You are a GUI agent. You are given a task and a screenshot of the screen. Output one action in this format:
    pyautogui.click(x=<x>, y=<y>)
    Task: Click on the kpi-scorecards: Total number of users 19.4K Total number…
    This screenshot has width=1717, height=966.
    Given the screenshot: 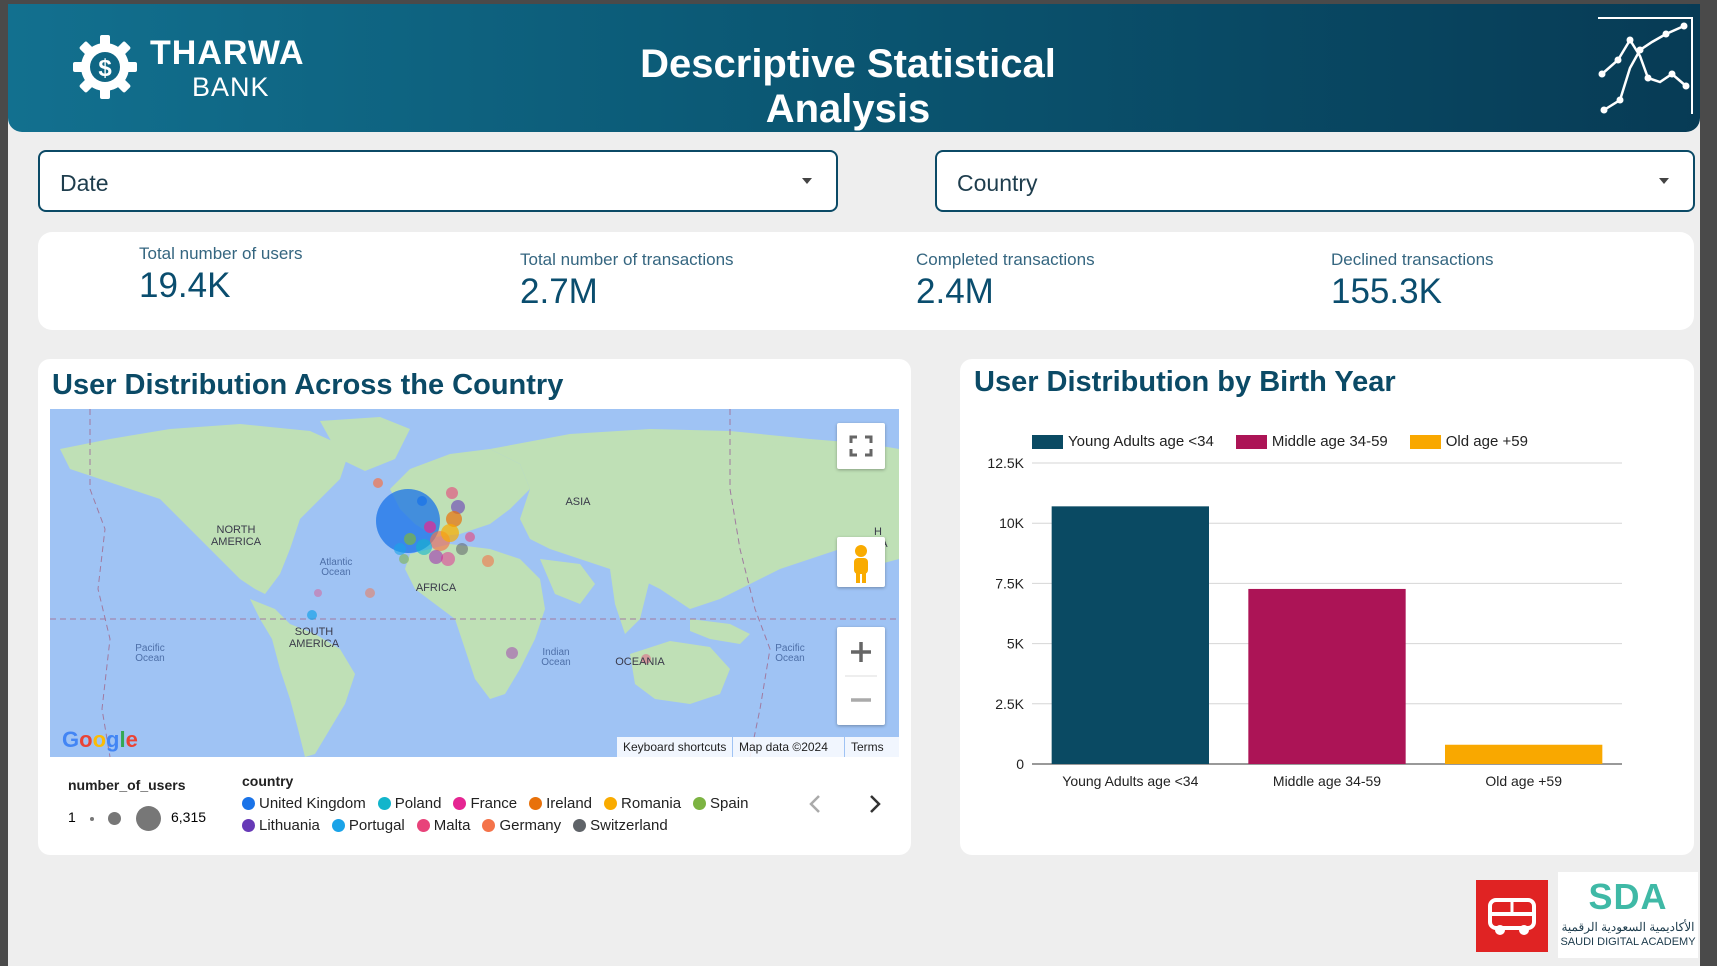 What is the action you would take?
    pyautogui.click(x=866, y=281)
    